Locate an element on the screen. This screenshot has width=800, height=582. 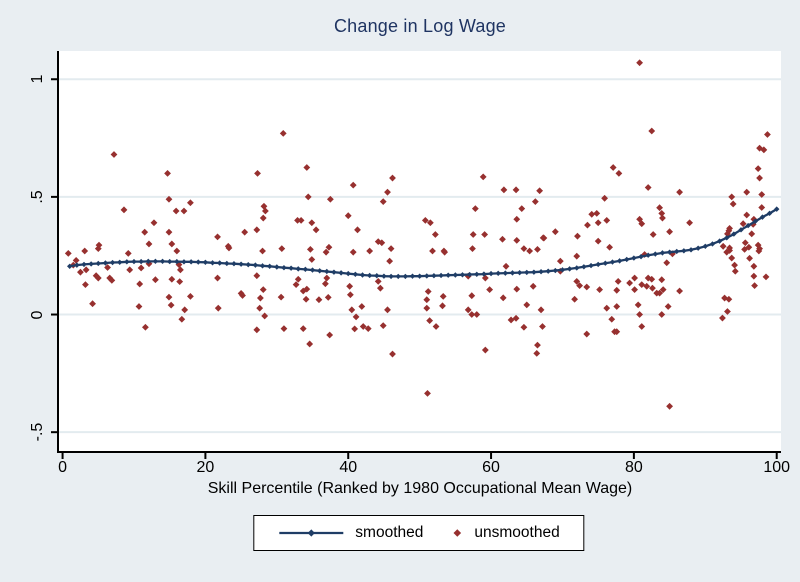
legend-label-smoothed: smoothed is located at coordinates (389, 532).